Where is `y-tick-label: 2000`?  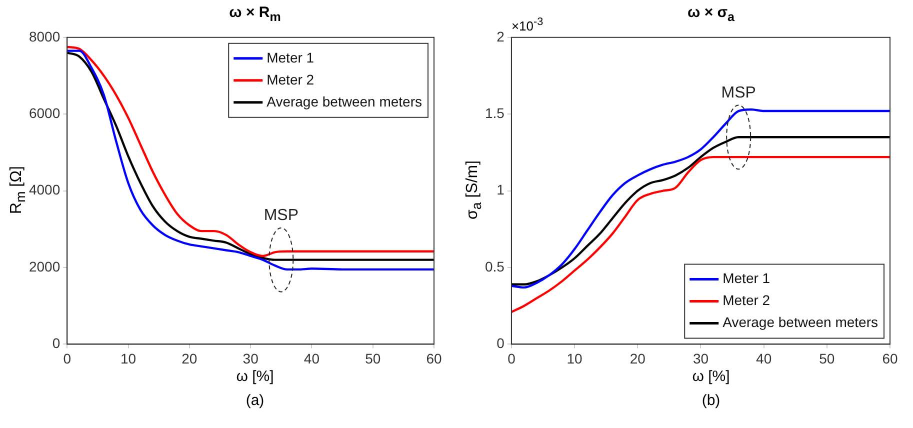 y-tick-label: 2000 is located at coordinates (44, 266).